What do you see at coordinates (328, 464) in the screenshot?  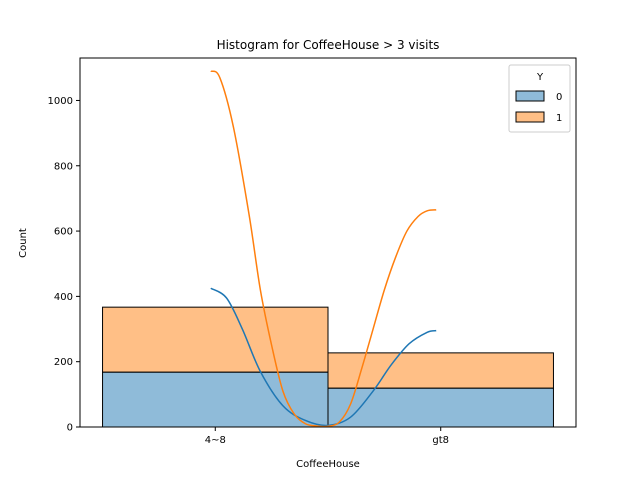 I see `x-axis-label: CoffeeHouse` at bounding box center [328, 464].